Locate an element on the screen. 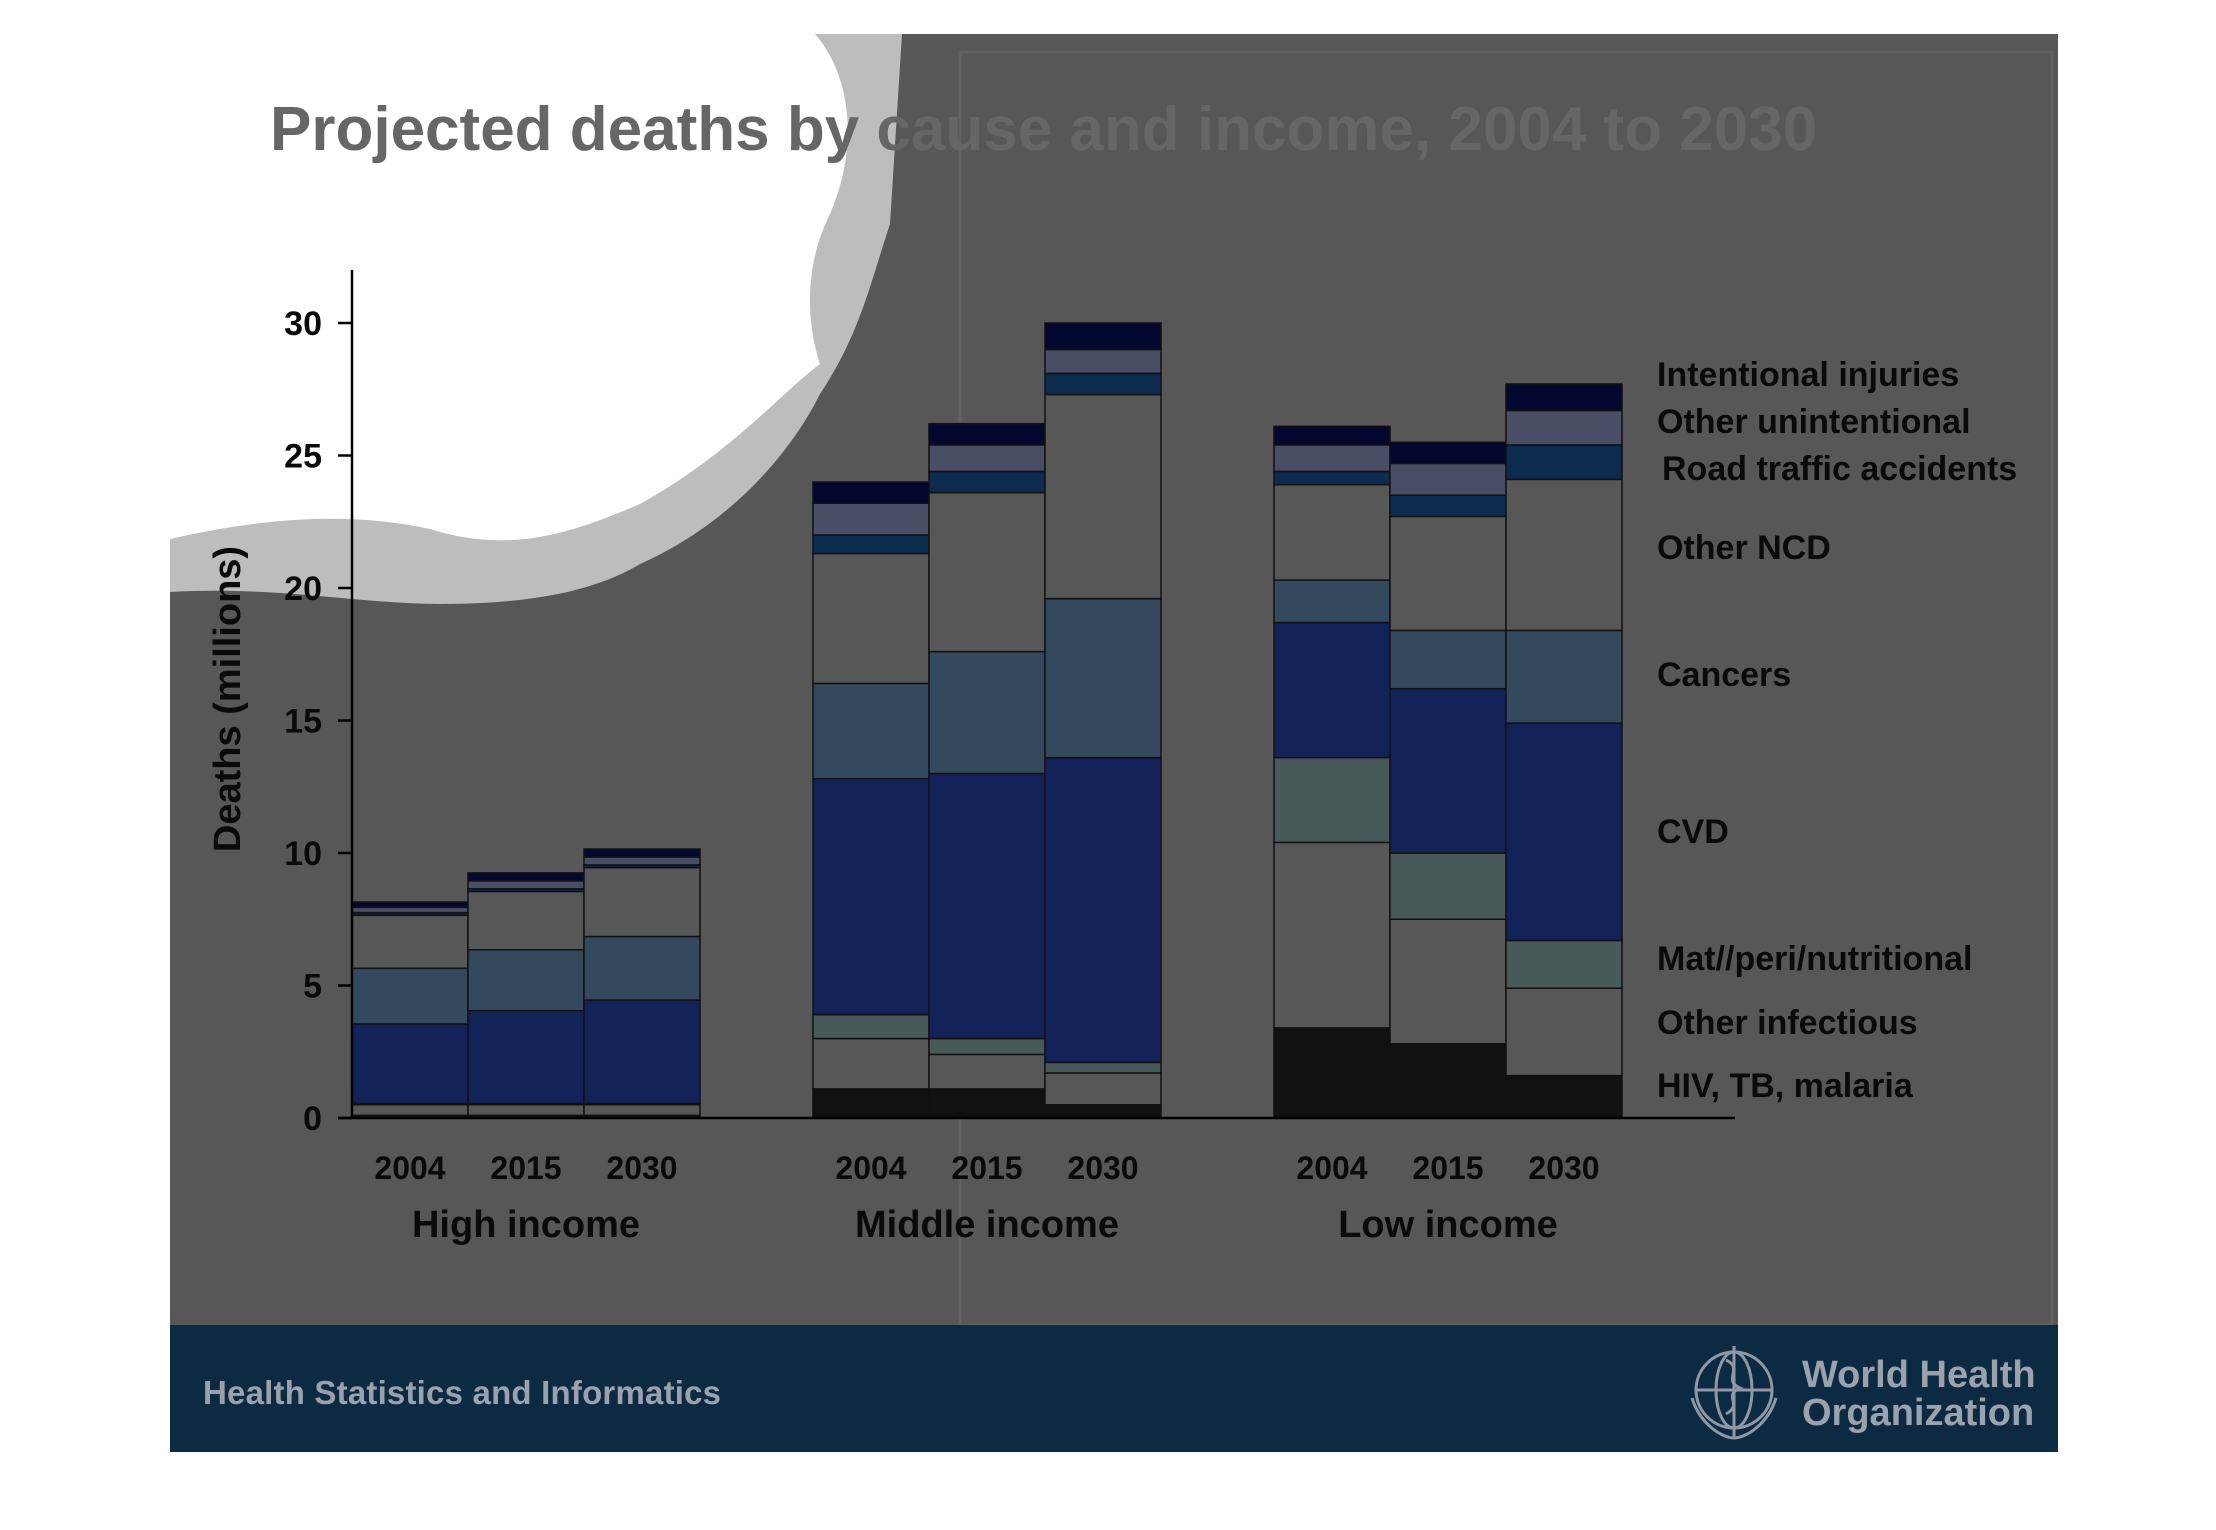 The image size is (2216, 1530). group-label: Low income is located at coordinates (1448, 1225).